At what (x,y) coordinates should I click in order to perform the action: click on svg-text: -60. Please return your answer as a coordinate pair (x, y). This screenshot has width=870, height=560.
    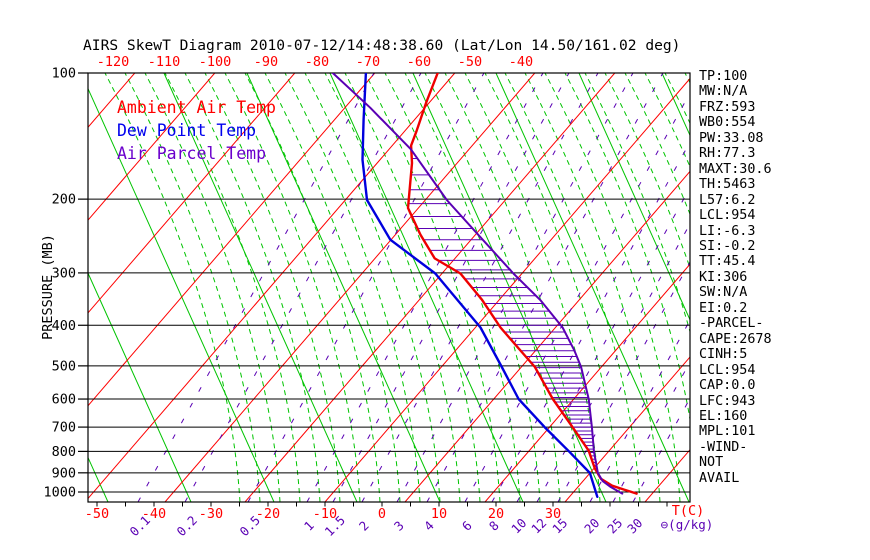
    Looking at the image, I should click on (419, 62).